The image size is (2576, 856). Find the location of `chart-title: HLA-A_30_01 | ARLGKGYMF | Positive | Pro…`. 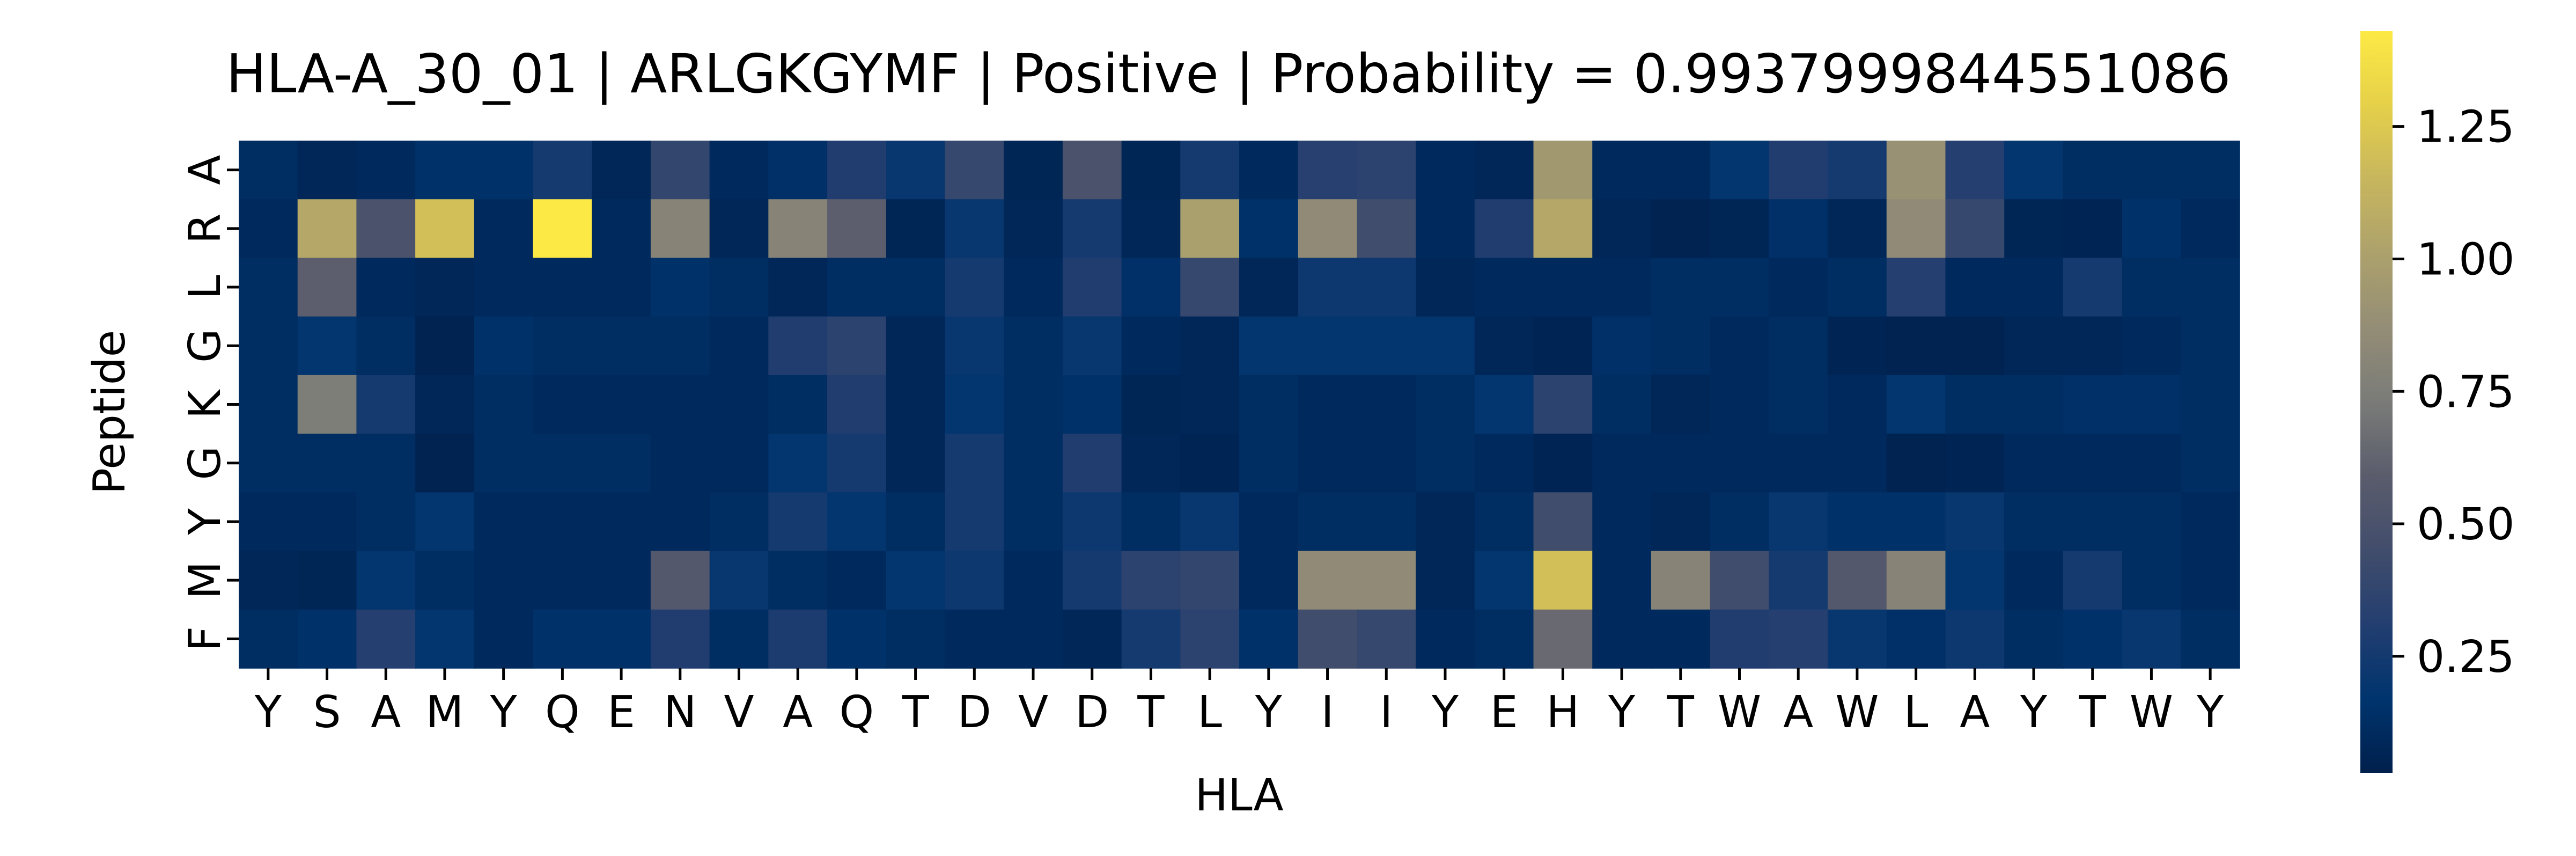

chart-title: HLA-A_30_01 | ARLGKGYMF | Positive | Pro… is located at coordinates (1228, 73).